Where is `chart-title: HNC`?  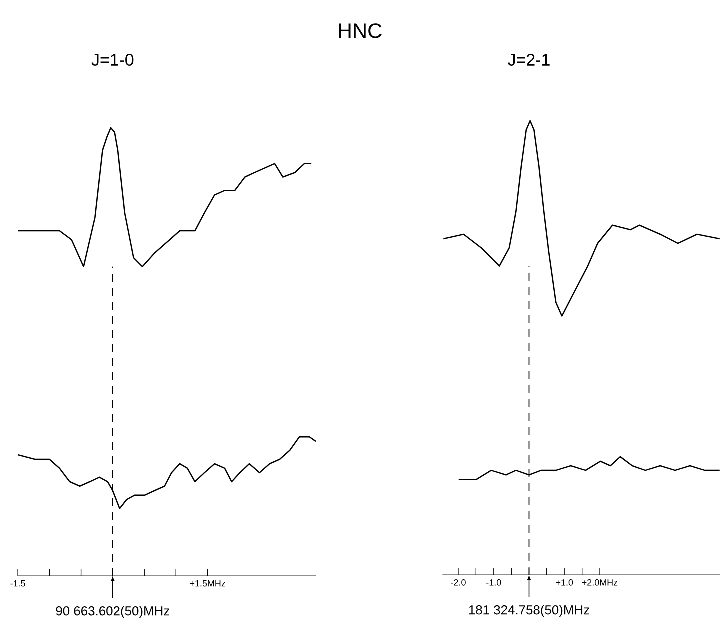 chart-title: HNC is located at coordinates (360, 31).